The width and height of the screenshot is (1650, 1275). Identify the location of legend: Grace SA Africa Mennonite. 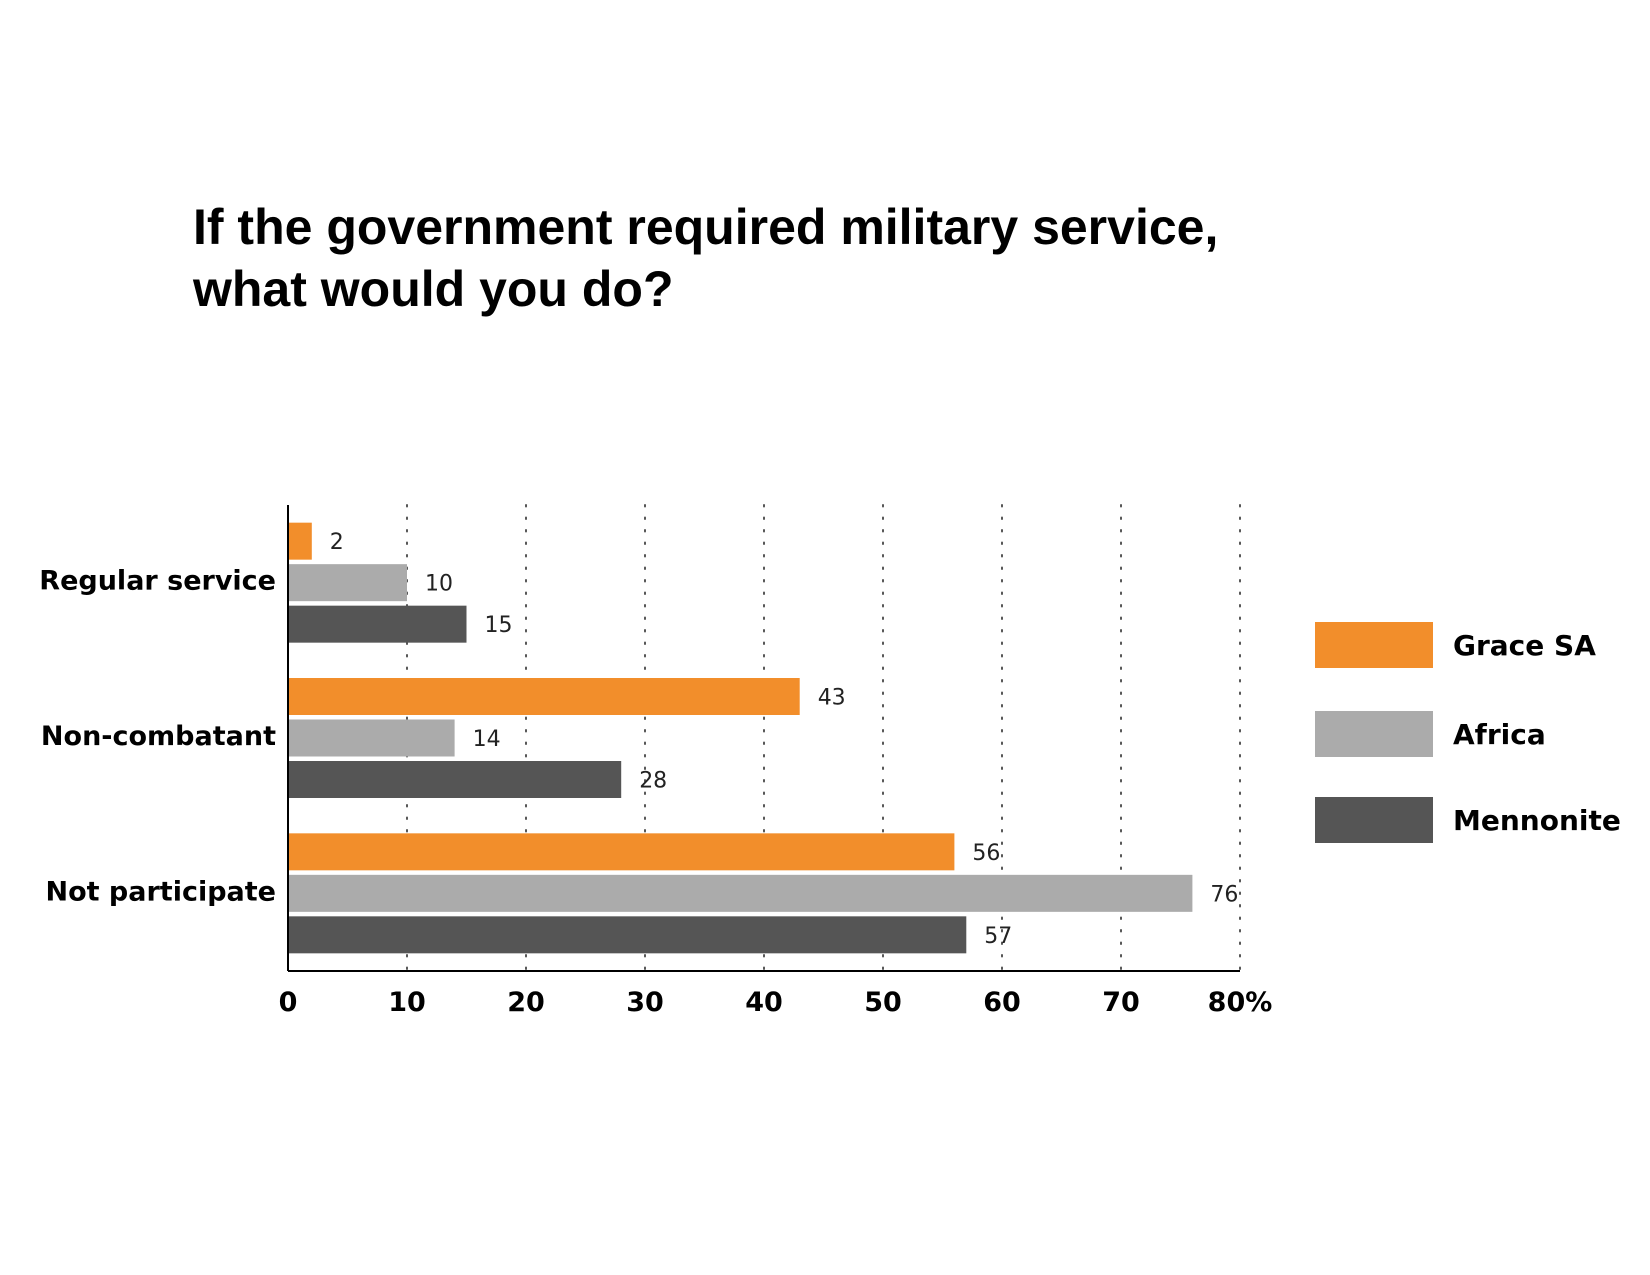
(1468, 732).